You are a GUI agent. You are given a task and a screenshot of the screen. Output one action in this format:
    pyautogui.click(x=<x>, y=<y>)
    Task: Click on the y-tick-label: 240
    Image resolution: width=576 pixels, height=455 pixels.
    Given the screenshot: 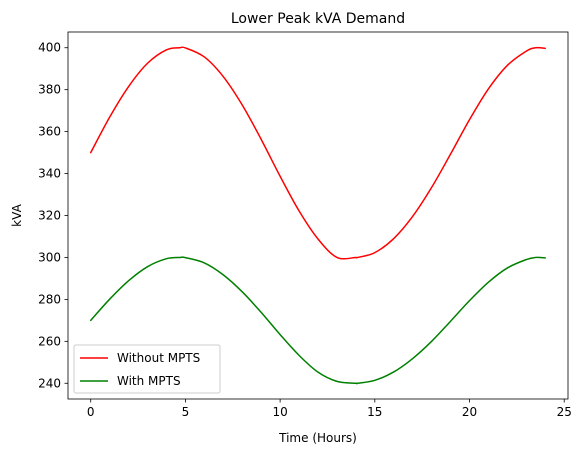 What is the action you would take?
    pyautogui.click(x=49, y=383)
    